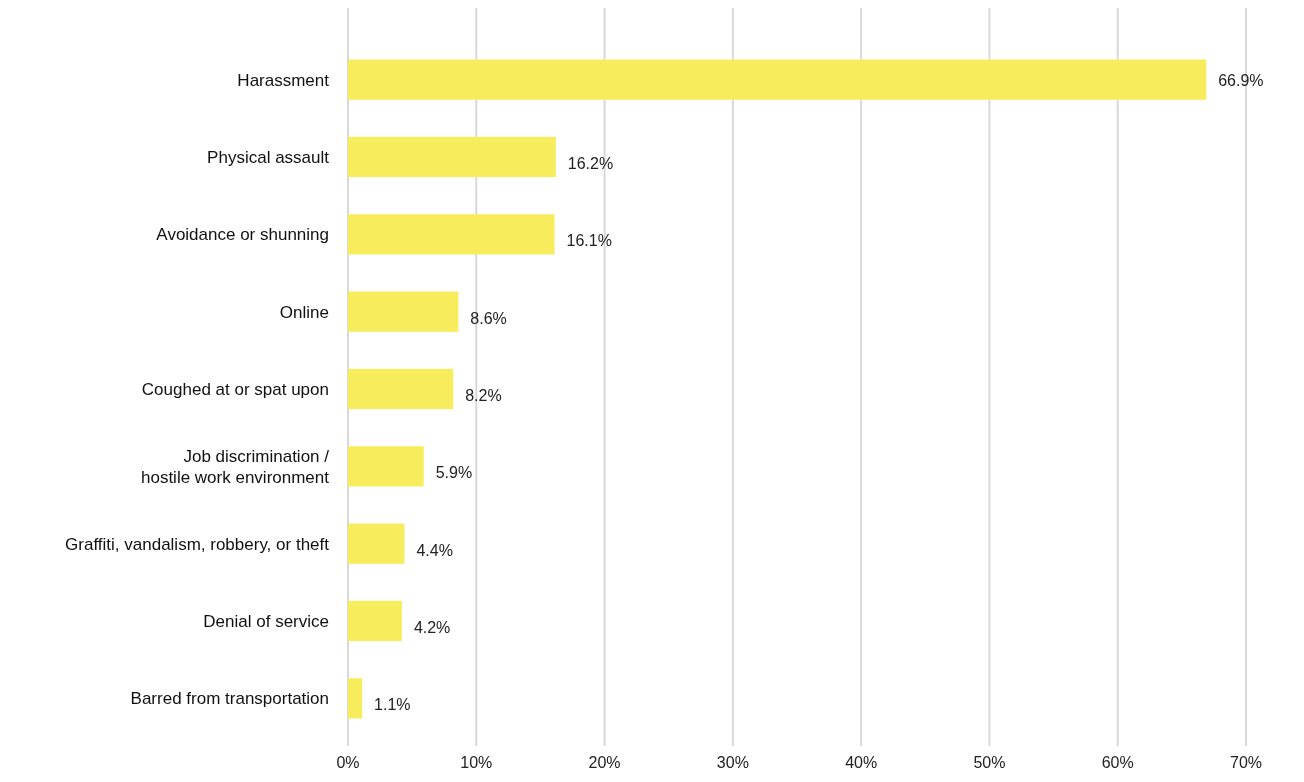 The width and height of the screenshot is (1304, 782). I want to click on data-label: 16.1%, so click(589, 241).